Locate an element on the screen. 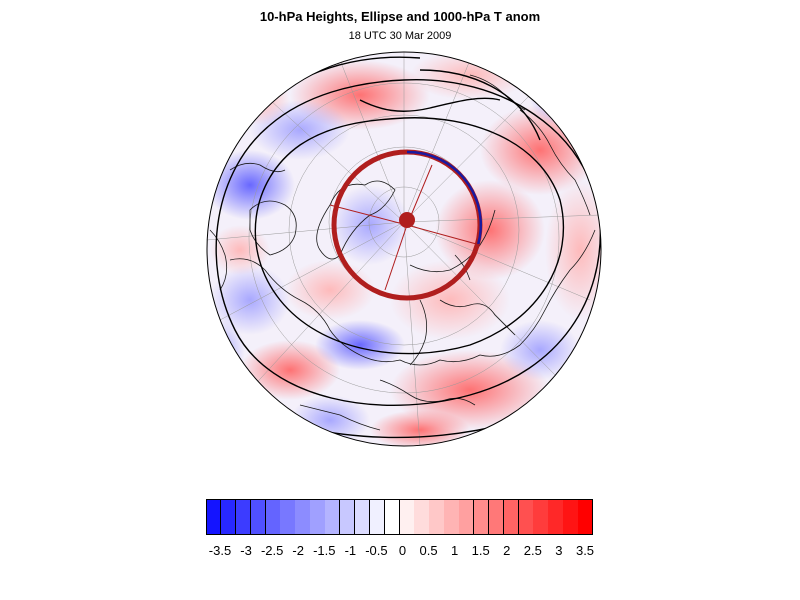 The image size is (800, 600). chart-subtitle: 18 UTC 30 Mar 2009 is located at coordinates (400, 36).